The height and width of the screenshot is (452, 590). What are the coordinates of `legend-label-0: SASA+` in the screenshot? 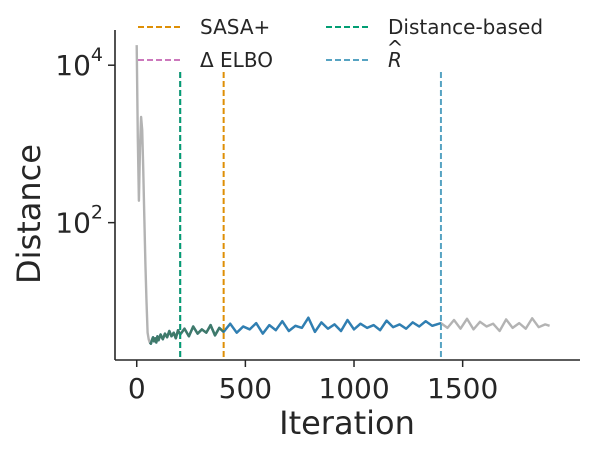 It's located at (235, 27).